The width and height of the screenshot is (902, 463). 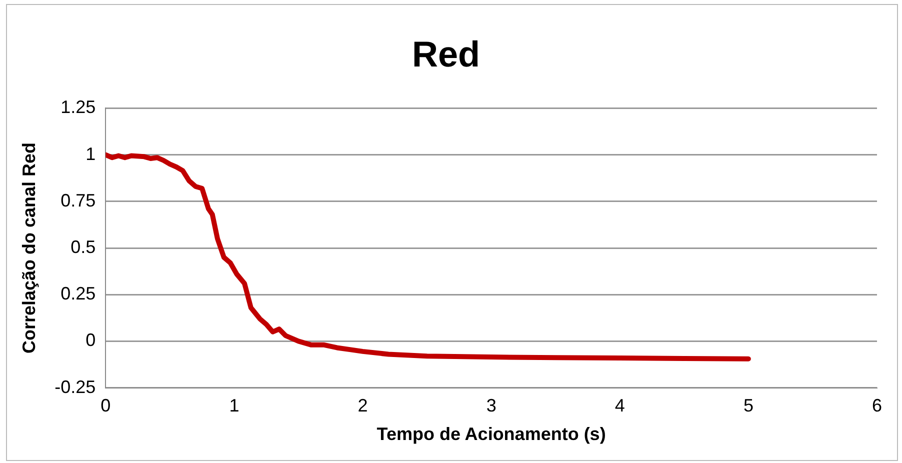 I want to click on y-tick-label: 0.25, so click(x=78, y=294).